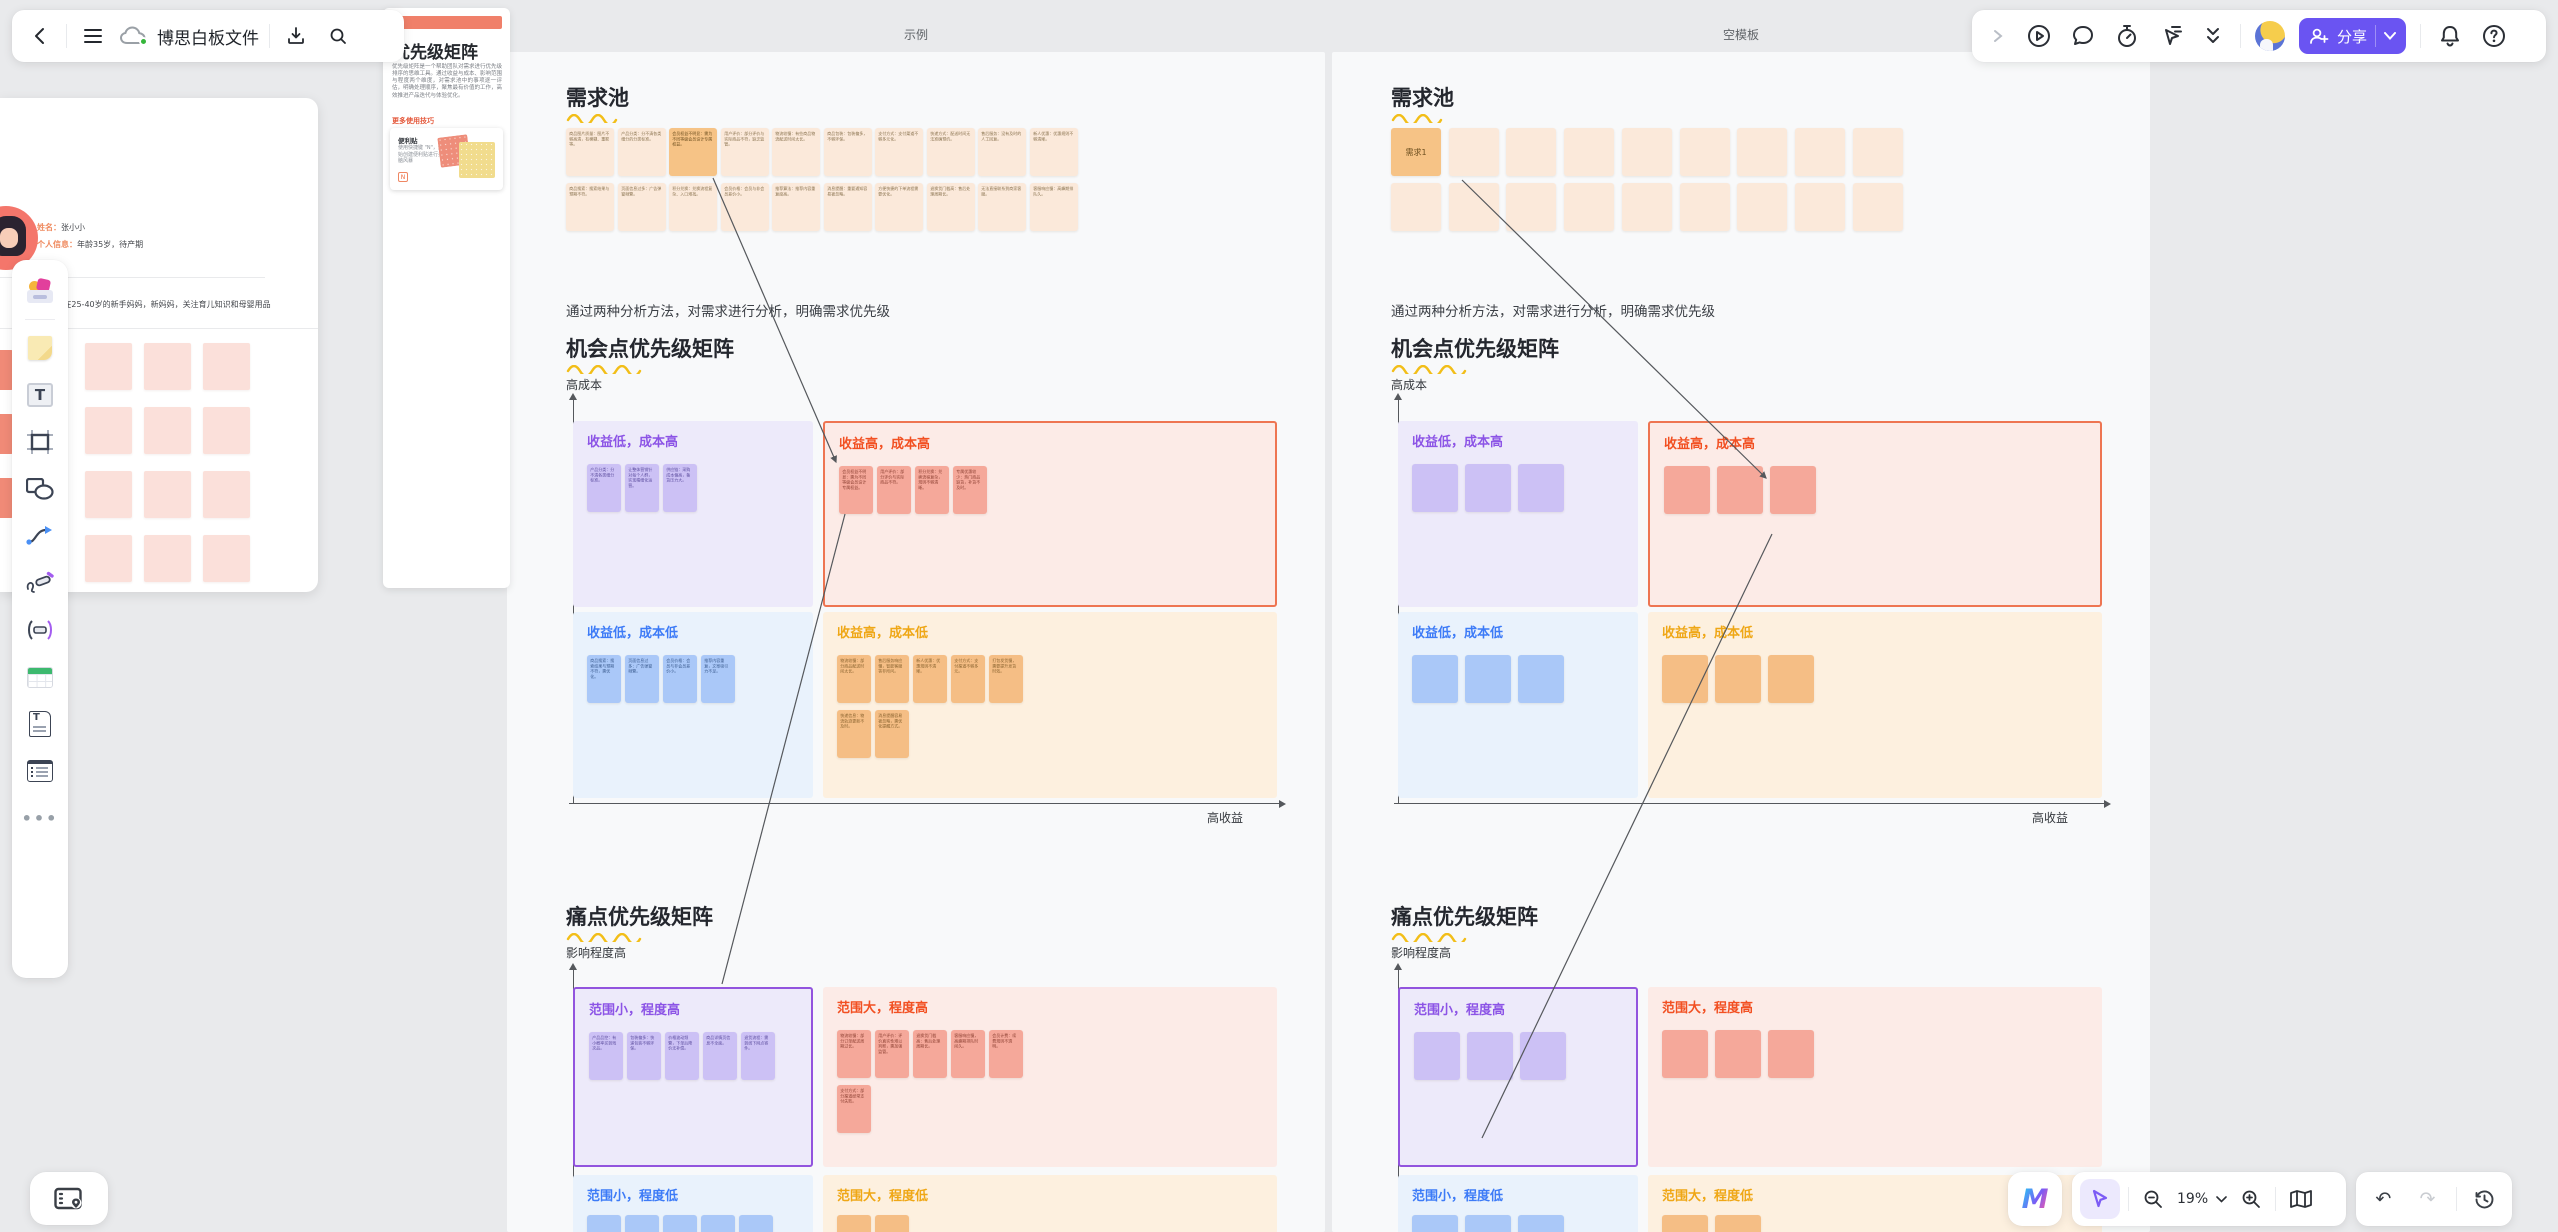  What do you see at coordinates (1998, 36) in the screenshot?
I see `collapse-toolbar-button` at bounding box center [1998, 36].